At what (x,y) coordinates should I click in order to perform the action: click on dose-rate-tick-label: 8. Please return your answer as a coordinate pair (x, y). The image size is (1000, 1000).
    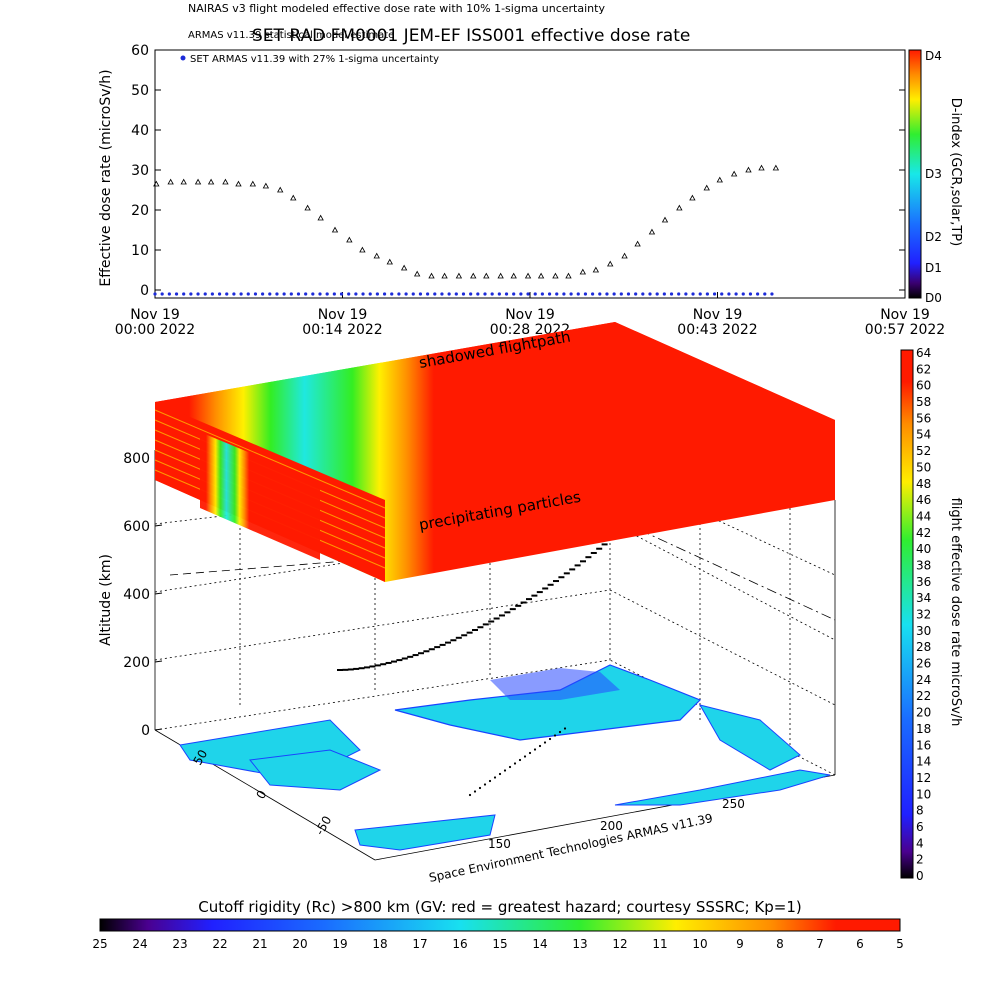
    Looking at the image, I should click on (920, 811).